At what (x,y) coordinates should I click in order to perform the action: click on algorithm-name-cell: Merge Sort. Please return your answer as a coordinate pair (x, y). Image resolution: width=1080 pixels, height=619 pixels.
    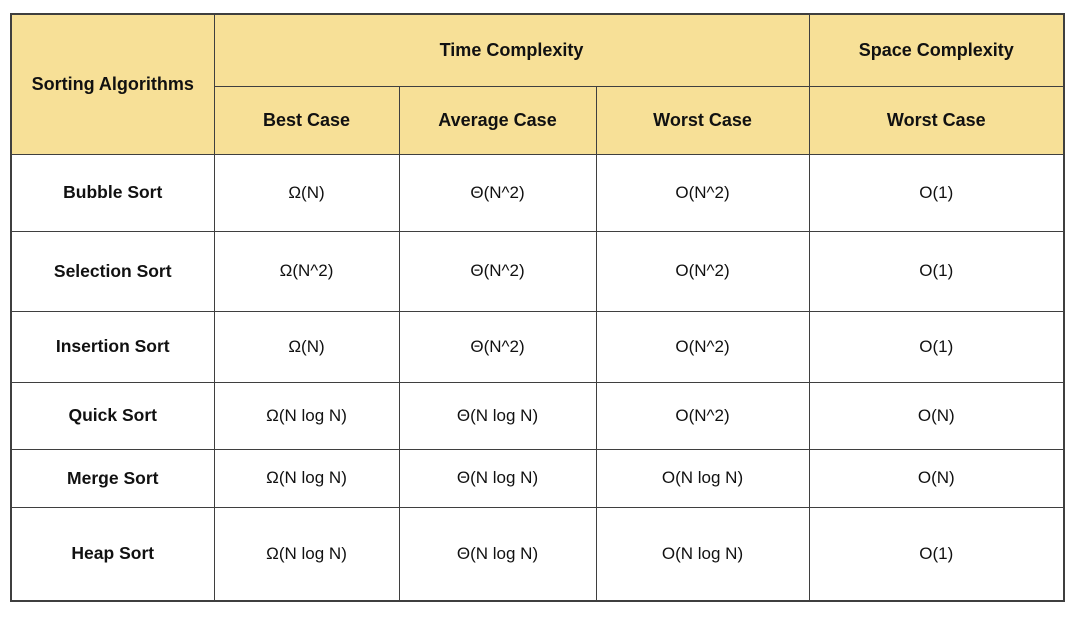
    Looking at the image, I should click on (112, 478).